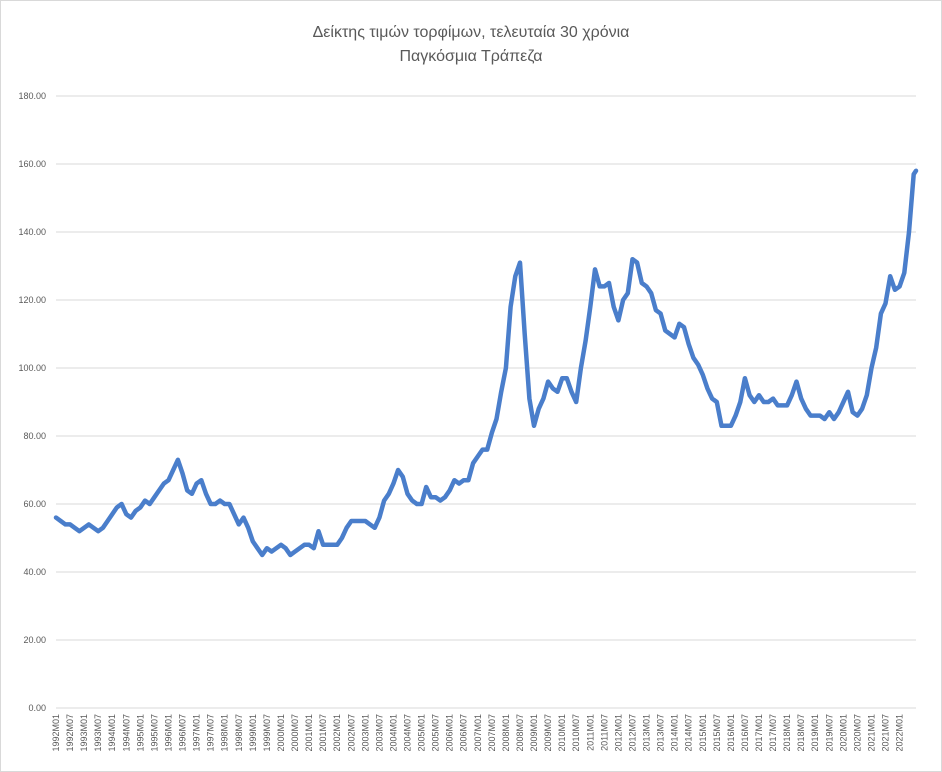 Image resolution: width=942 pixels, height=772 pixels. Describe the element at coordinates (183, 733) in the screenshot. I see `x-tick-label: 1996M07` at that location.